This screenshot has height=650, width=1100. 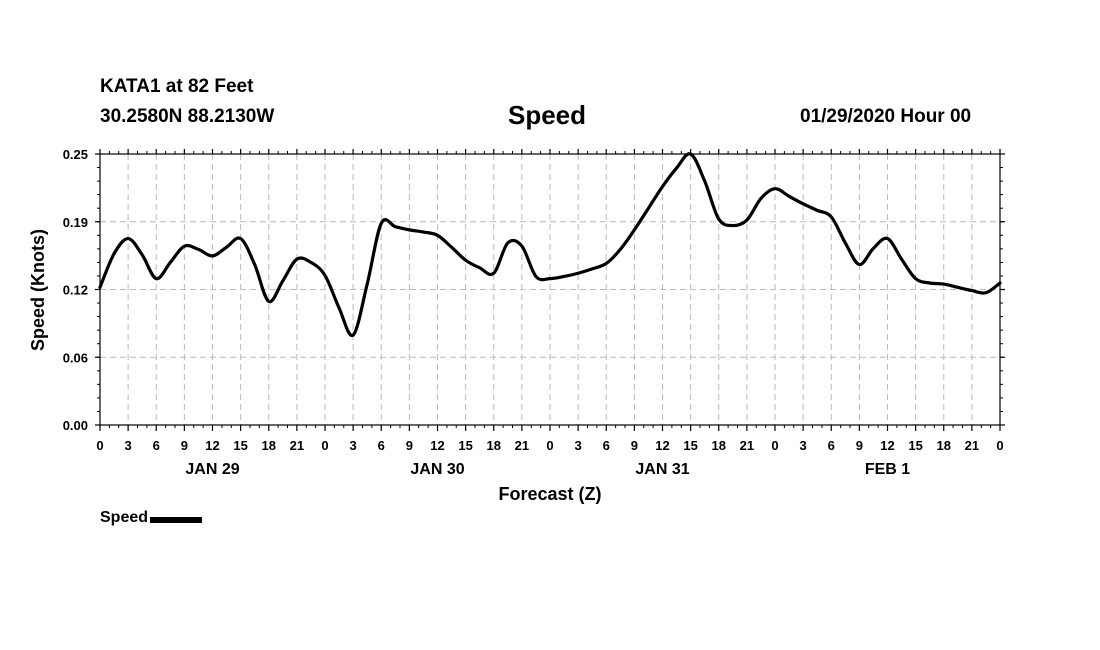 What do you see at coordinates (75, 290) in the screenshot?
I see `y-tick-label: 0.12` at bounding box center [75, 290].